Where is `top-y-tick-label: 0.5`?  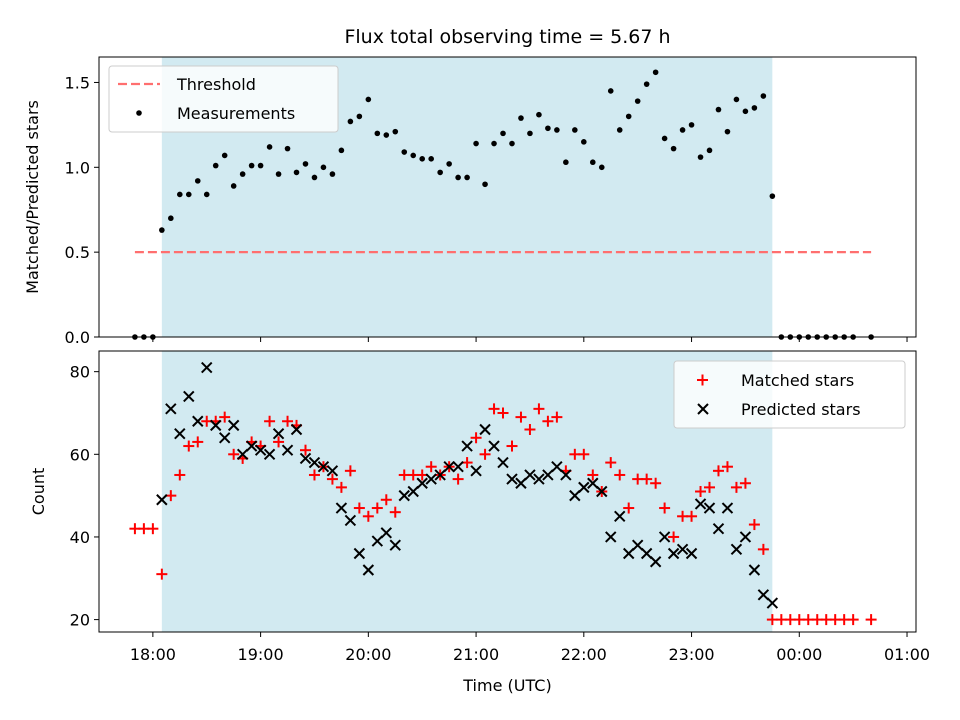
top-y-tick-label: 0.5 is located at coordinates (77, 252).